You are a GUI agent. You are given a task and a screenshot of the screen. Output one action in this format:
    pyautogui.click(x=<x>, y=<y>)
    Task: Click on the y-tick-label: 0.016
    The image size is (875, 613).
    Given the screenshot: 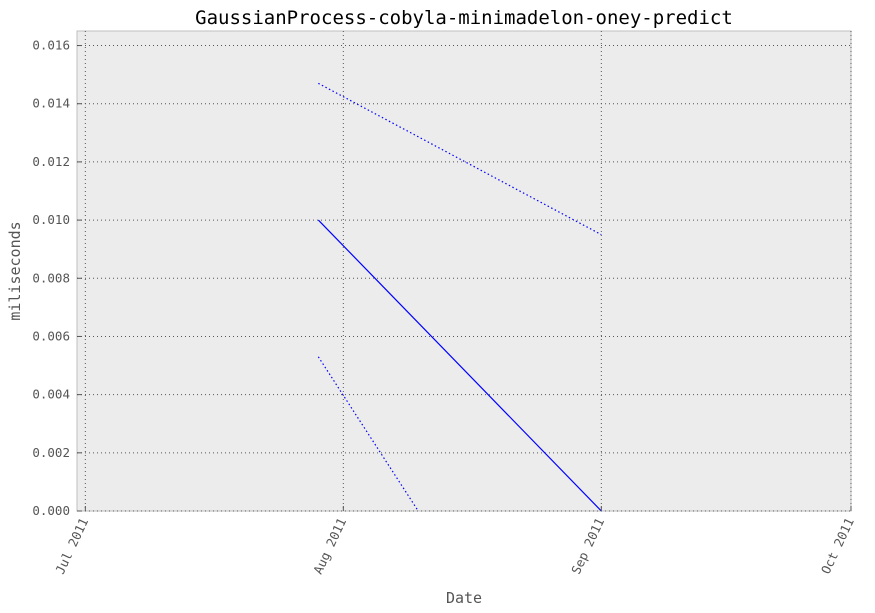 What is the action you would take?
    pyautogui.click(x=51, y=45)
    